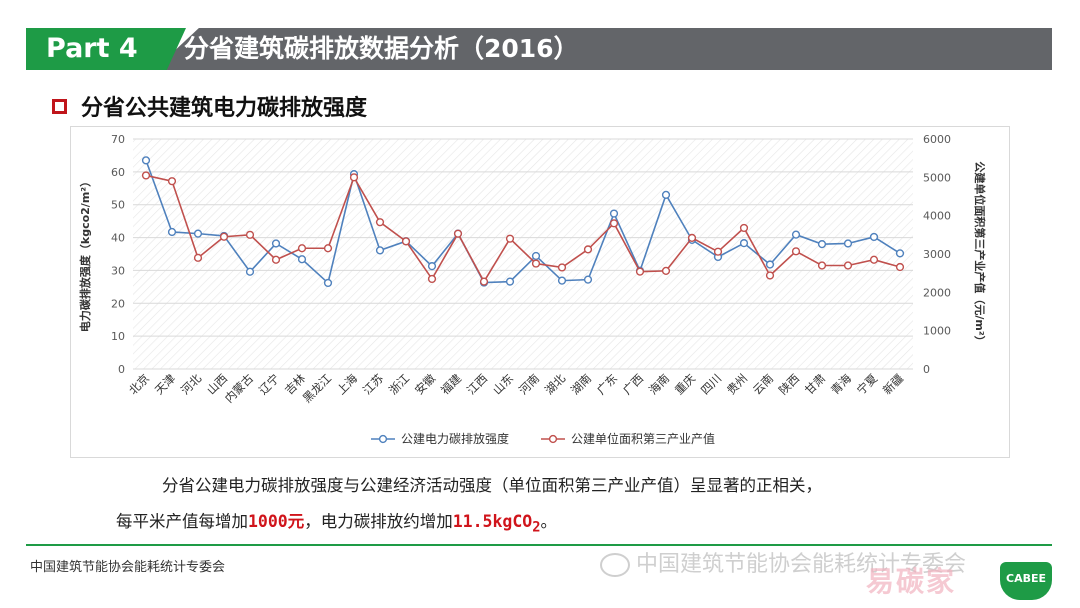  I want to click on page-title: 分省建筑碳排放数据分析（2016）, so click(381, 48).